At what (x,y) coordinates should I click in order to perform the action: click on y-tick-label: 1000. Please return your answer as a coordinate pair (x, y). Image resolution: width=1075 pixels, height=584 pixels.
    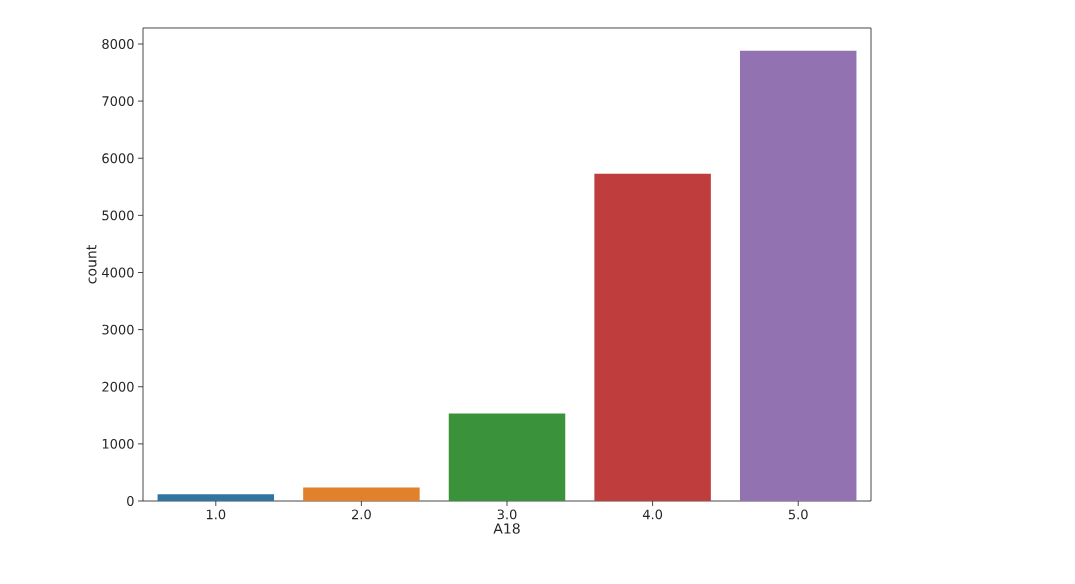
    Looking at the image, I should click on (118, 443).